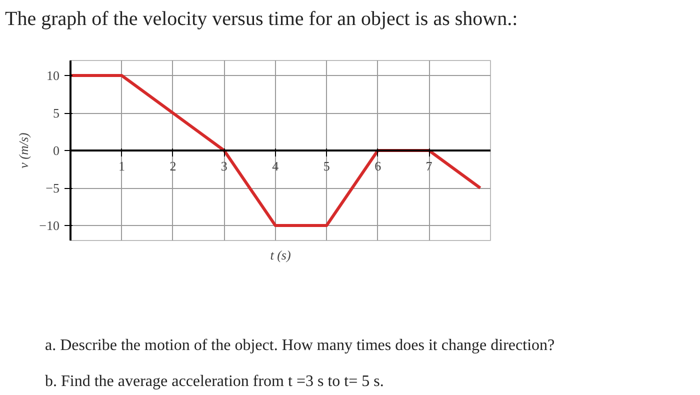  I want to click on x-tick-label: 6, so click(378, 166).